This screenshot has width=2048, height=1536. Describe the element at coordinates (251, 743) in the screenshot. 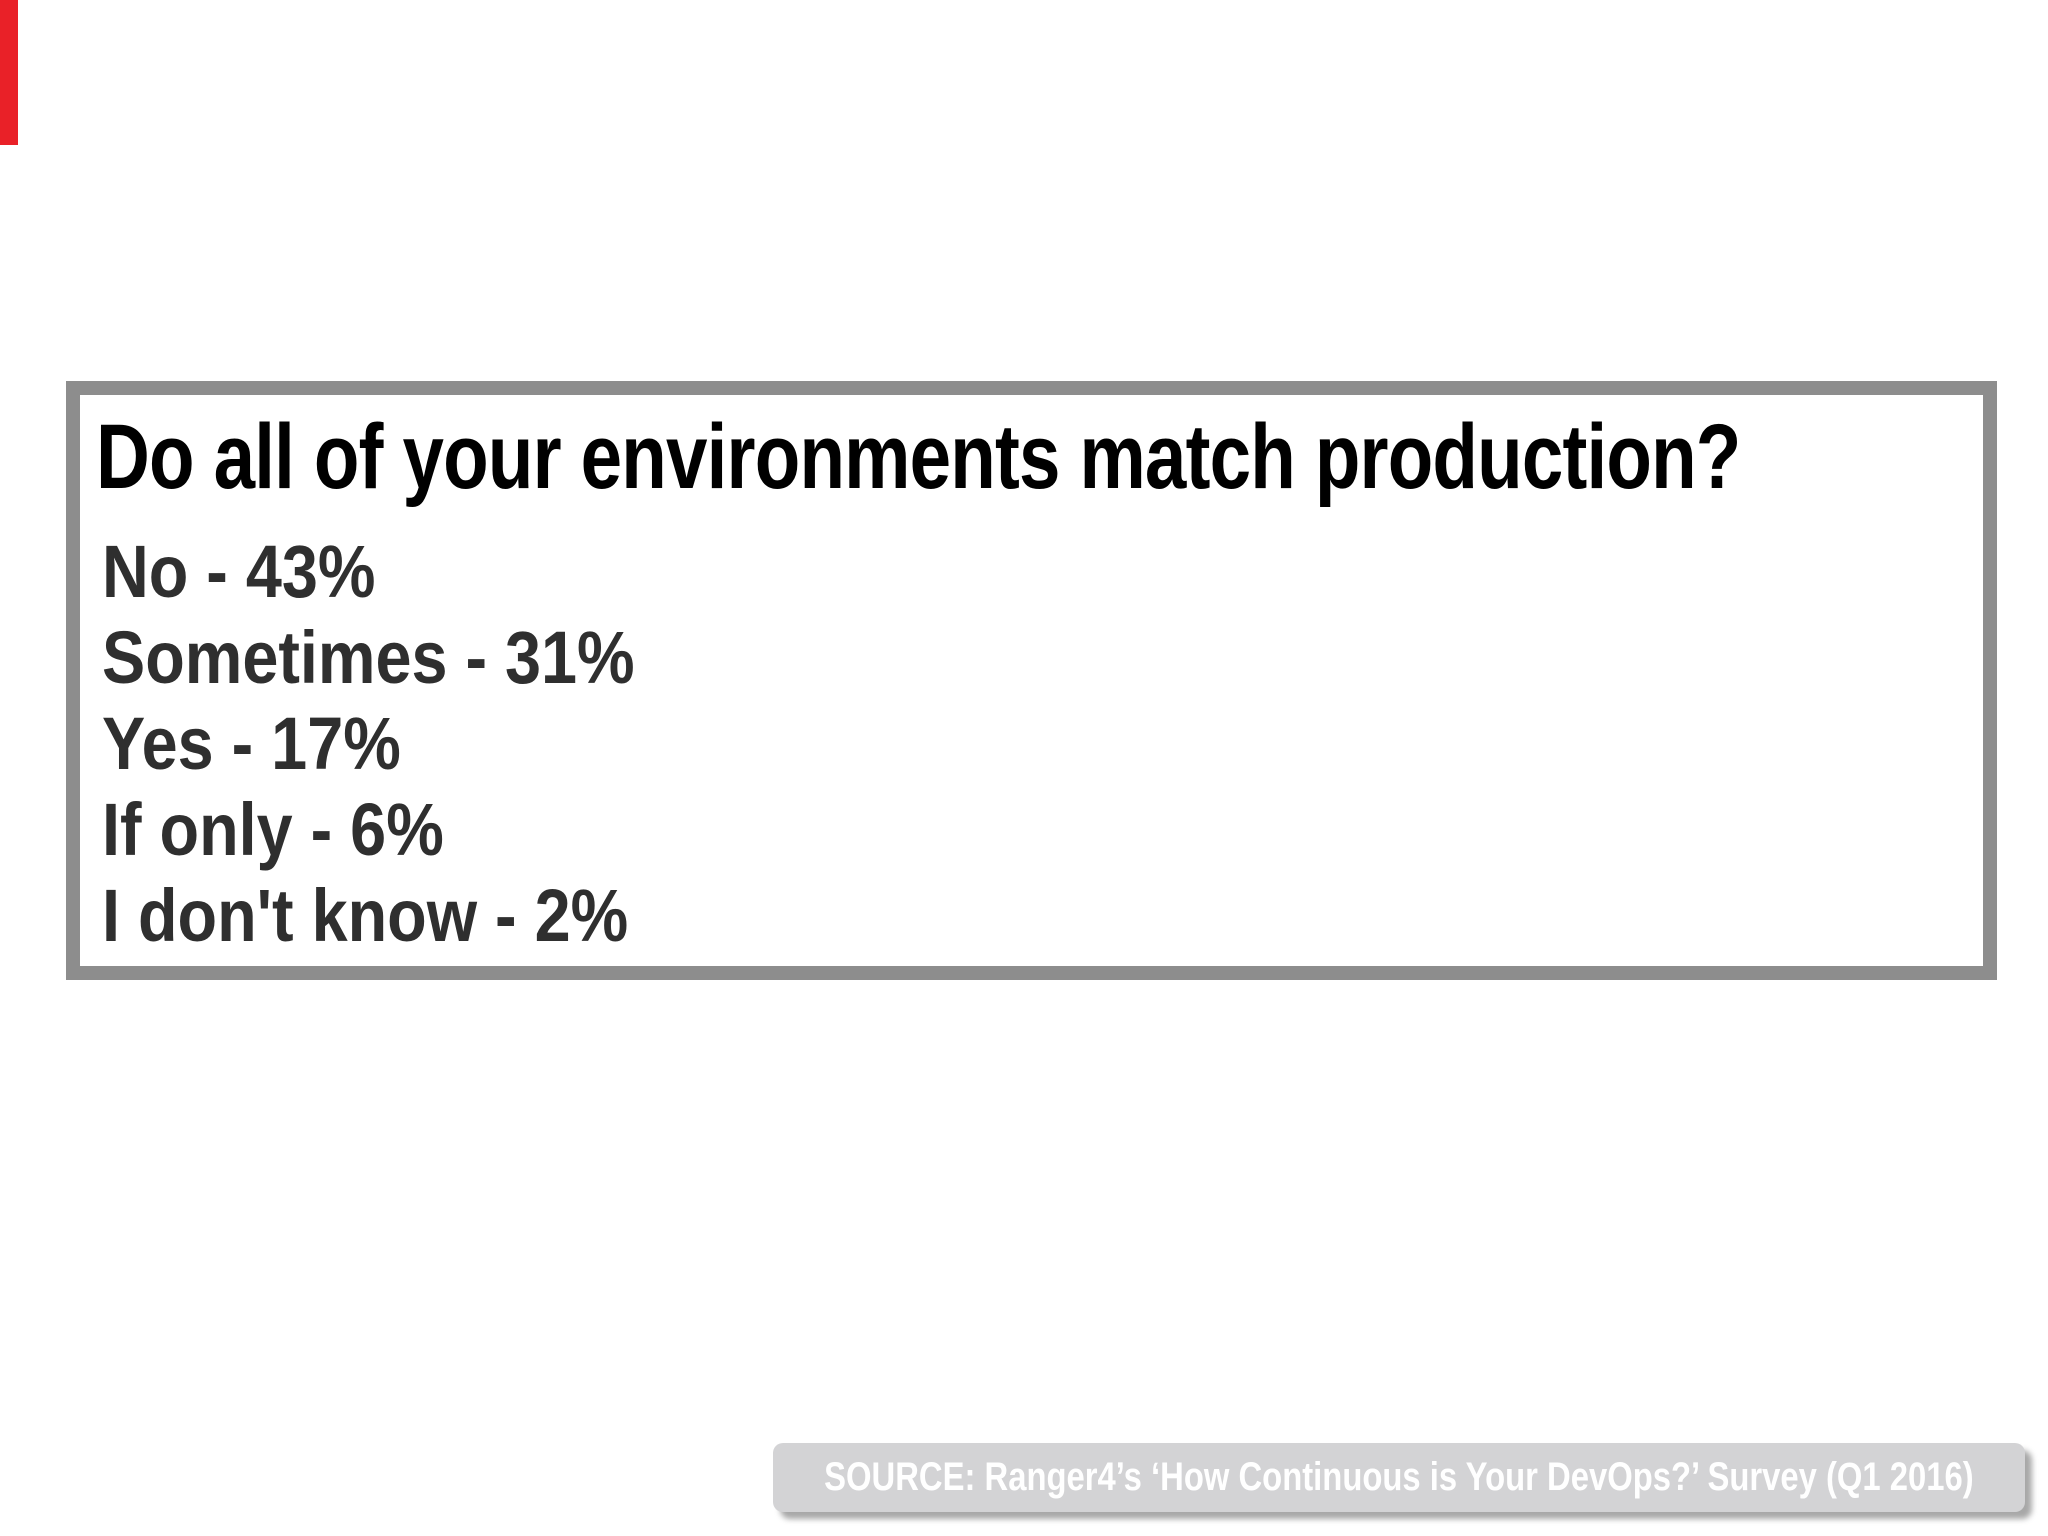

I see `survey-result-row: Yes - 17%` at that location.